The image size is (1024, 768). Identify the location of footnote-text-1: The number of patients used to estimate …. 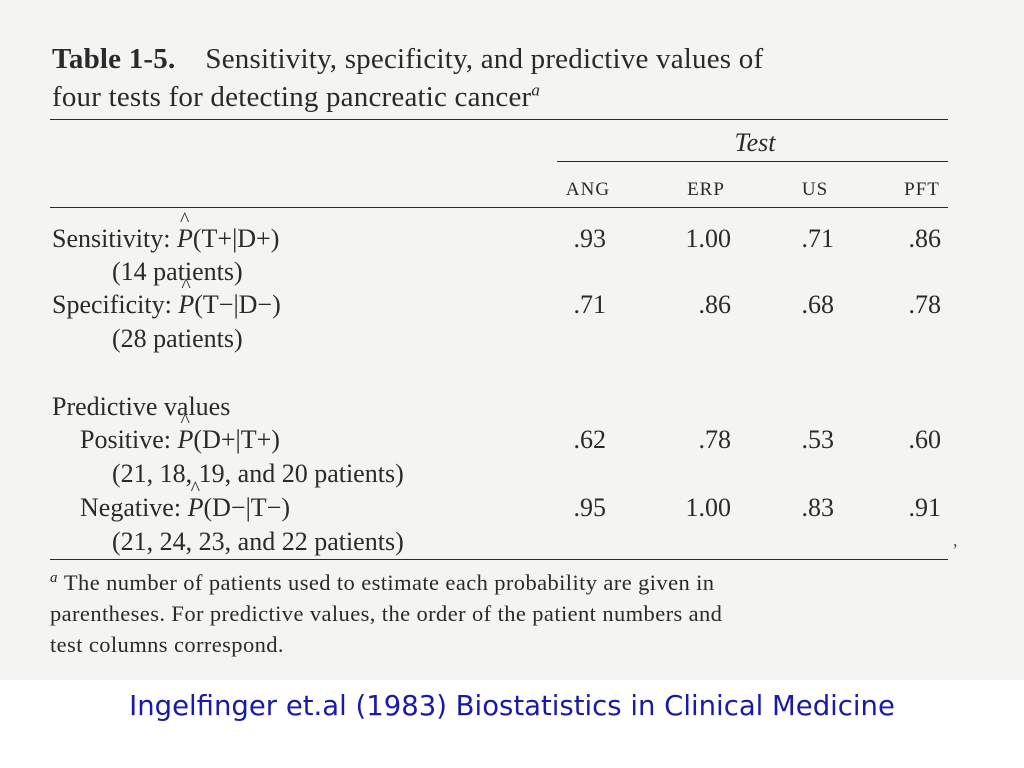
(389, 582).